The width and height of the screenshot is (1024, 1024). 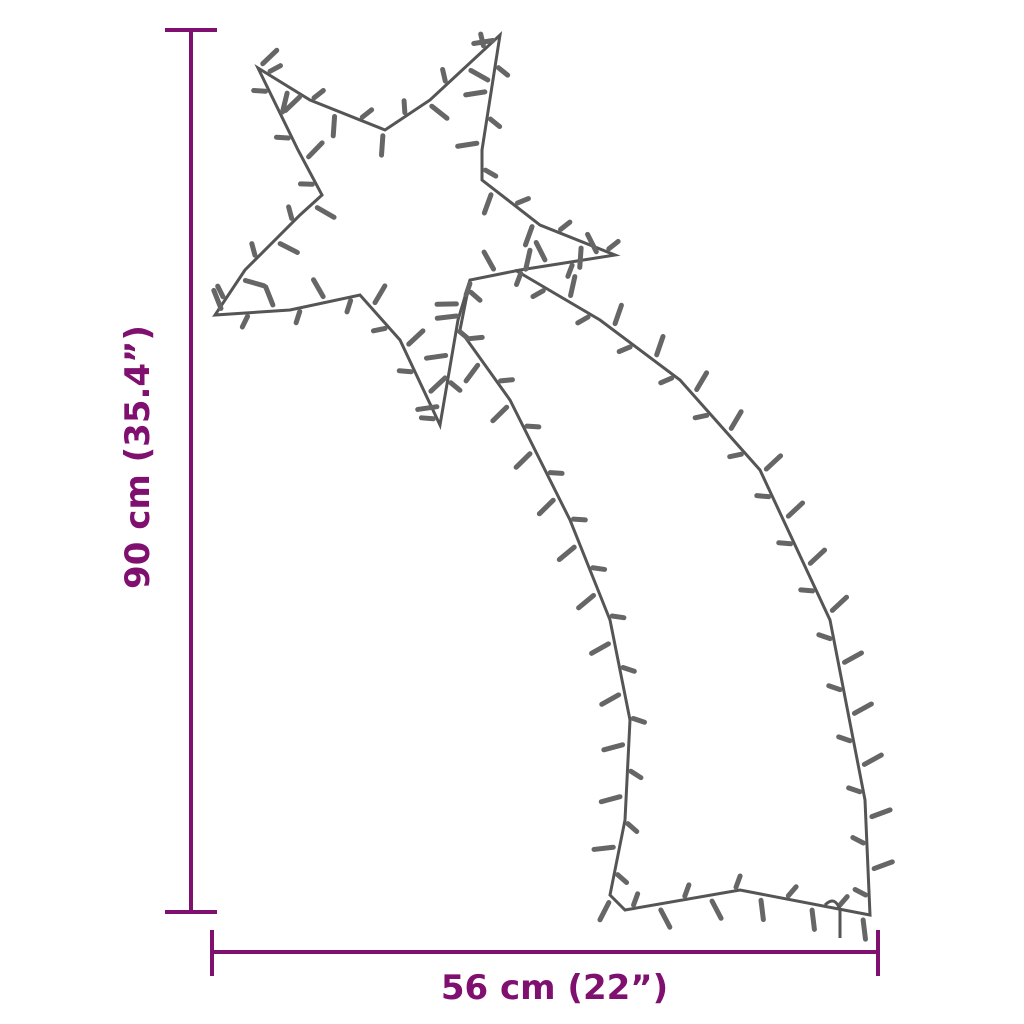 I want to click on power-cable, so click(x=832, y=918).